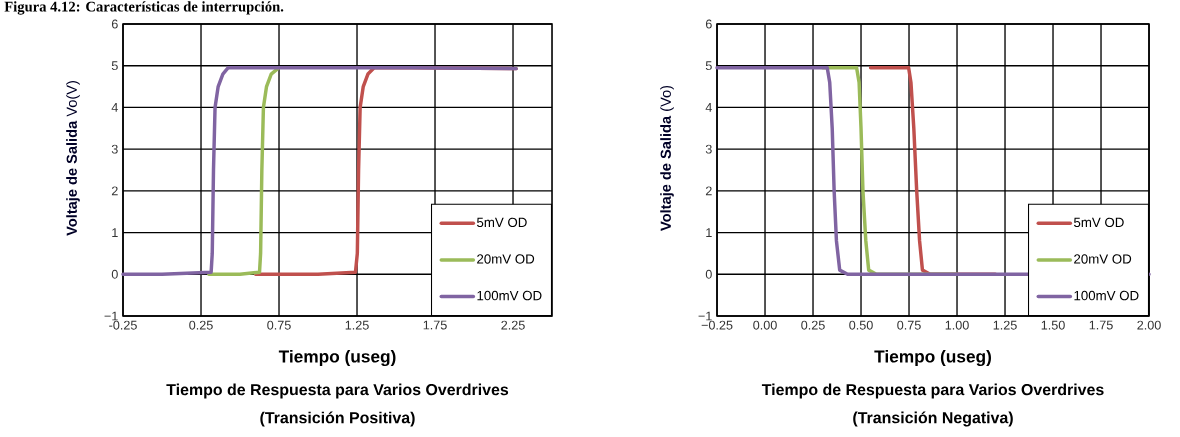 This screenshot has width=1180, height=437. What do you see at coordinates (513, 325) in the screenshot?
I see `x-tick-label: 2.25` at bounding box center [513, 325].